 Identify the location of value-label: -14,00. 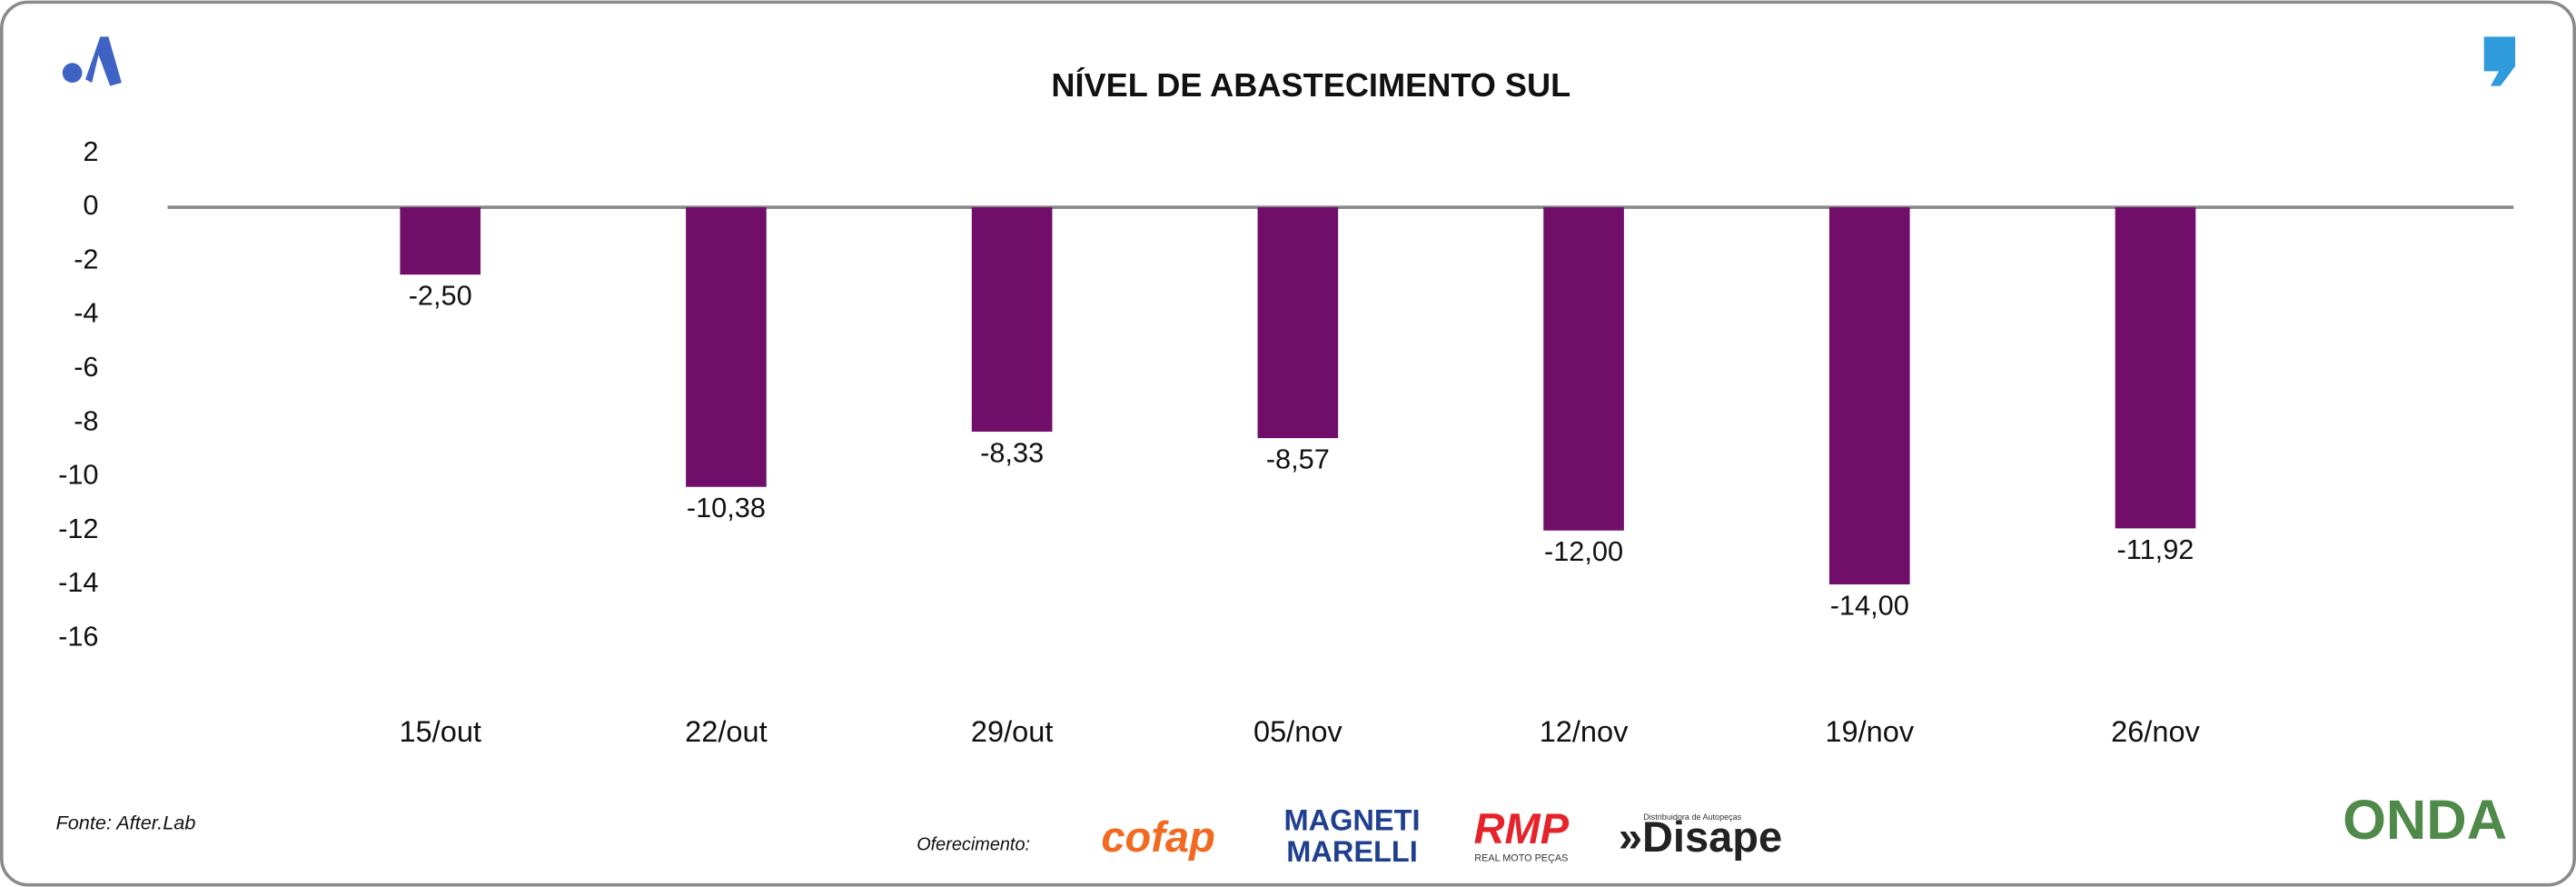
(1869, 605).